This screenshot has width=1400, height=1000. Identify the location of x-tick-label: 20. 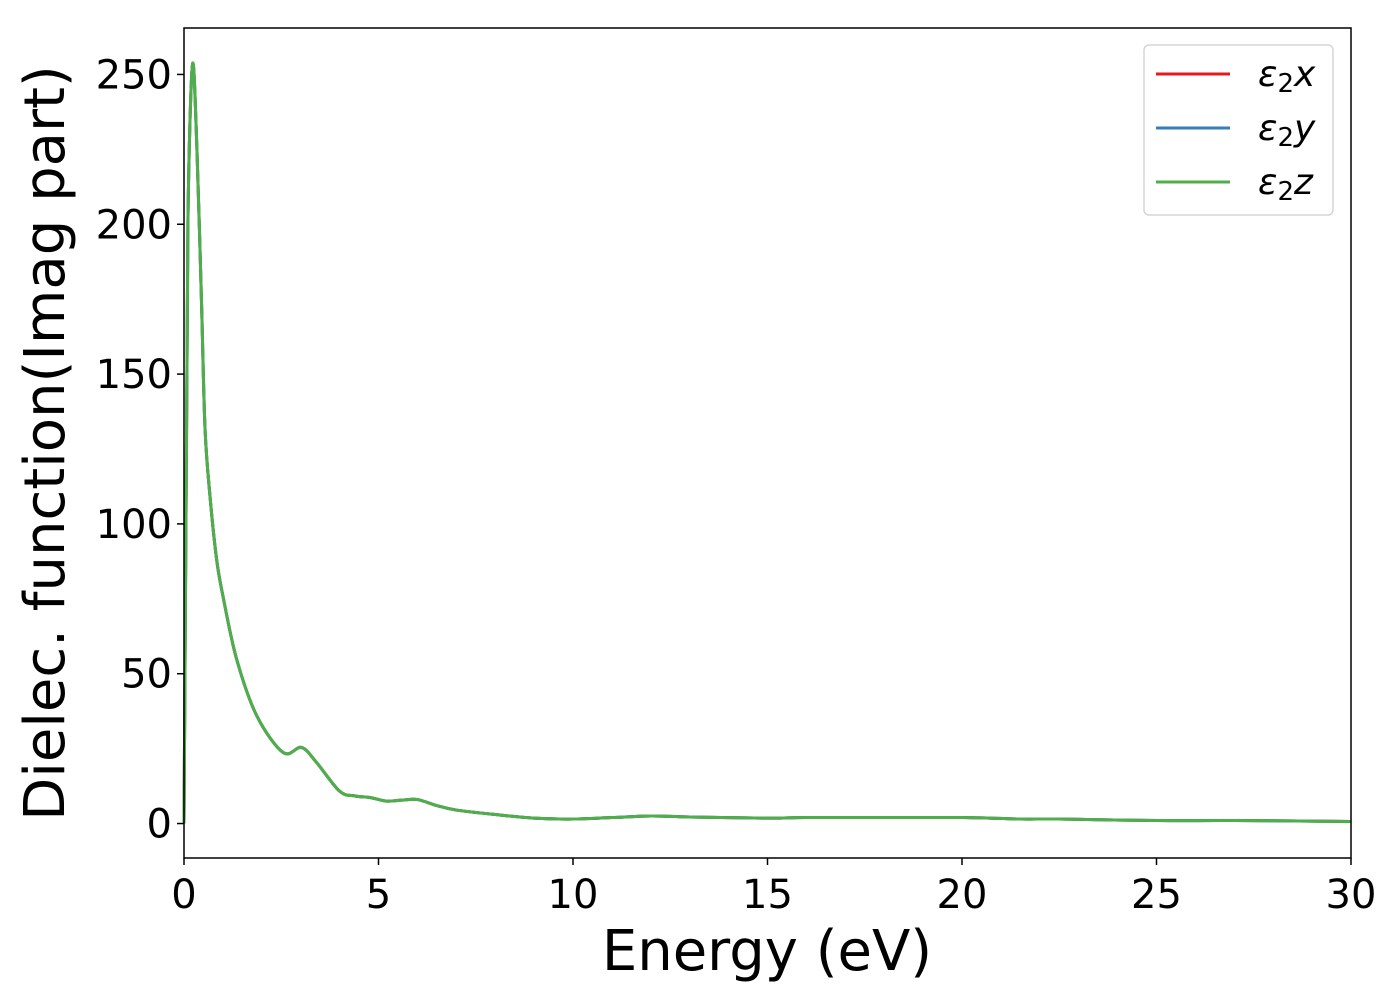
(962, 895).